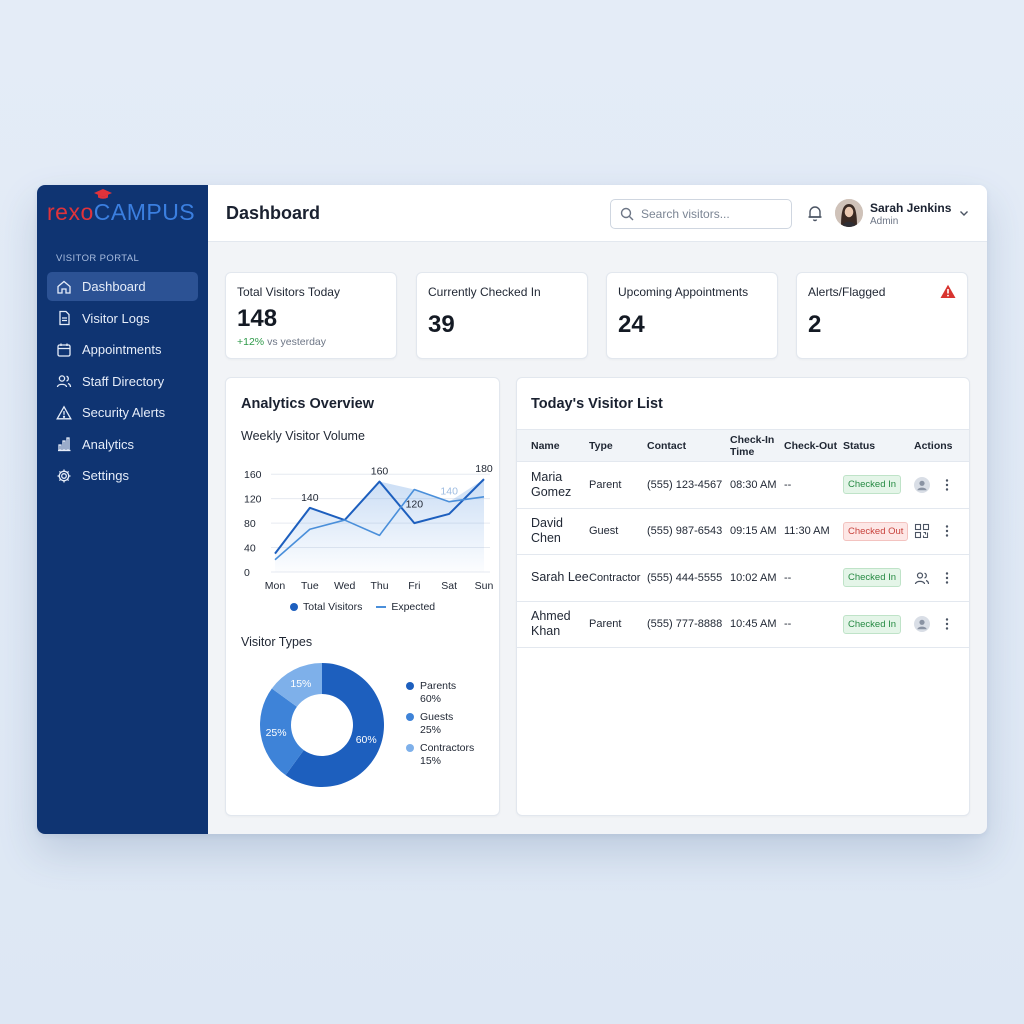 This screenshot has width=1024, height=1024. Describe the element at coordinates (122, 412) in the screenshot. I see `sidebar-item-security-alerts: Security Alerts` at that location.